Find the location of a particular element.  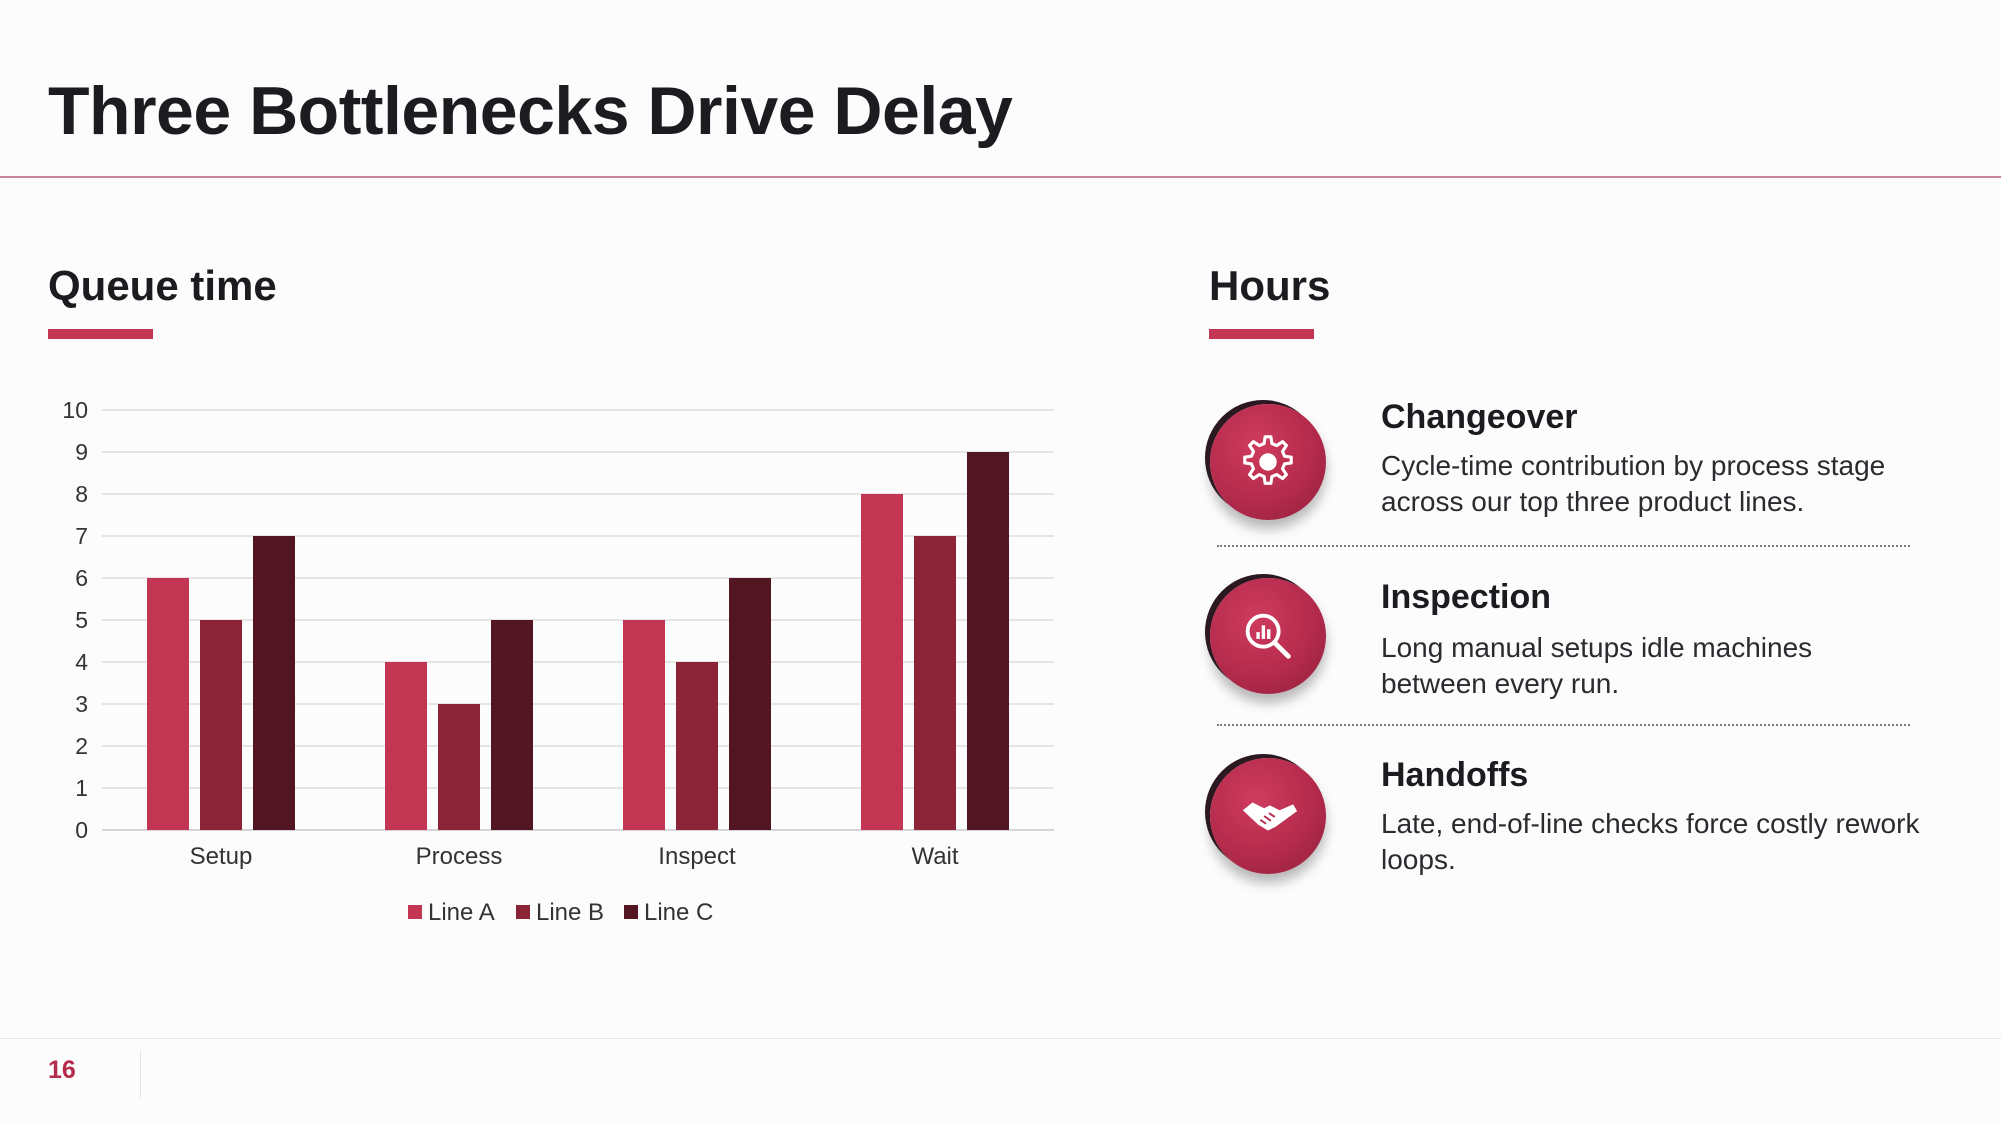

y-tick-label: 2 is located at coordinates (81, 746).